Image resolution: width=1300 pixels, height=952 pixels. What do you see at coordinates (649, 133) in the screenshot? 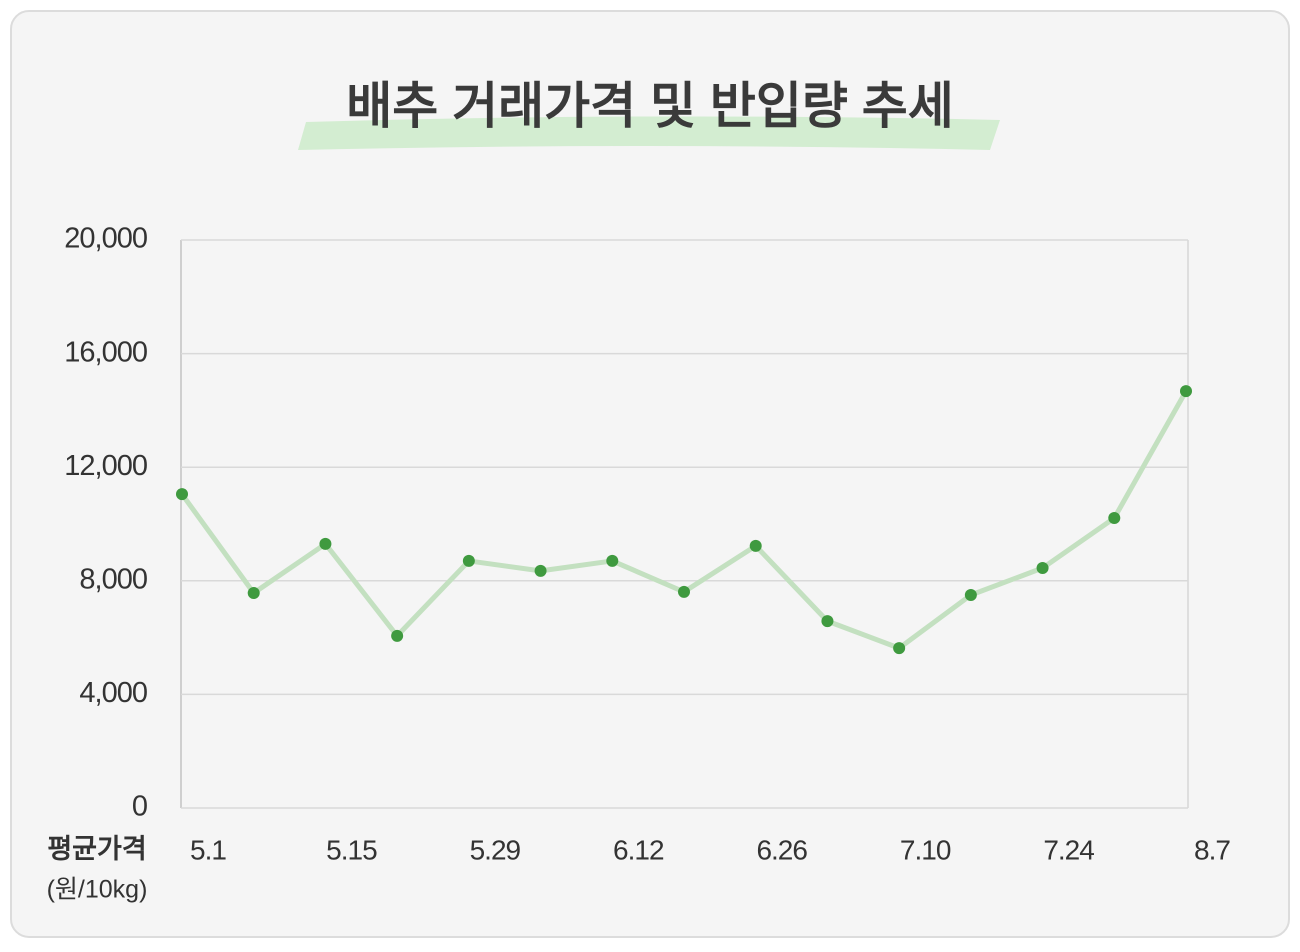
I see `title-highlight` at bounding box center [649, 133].